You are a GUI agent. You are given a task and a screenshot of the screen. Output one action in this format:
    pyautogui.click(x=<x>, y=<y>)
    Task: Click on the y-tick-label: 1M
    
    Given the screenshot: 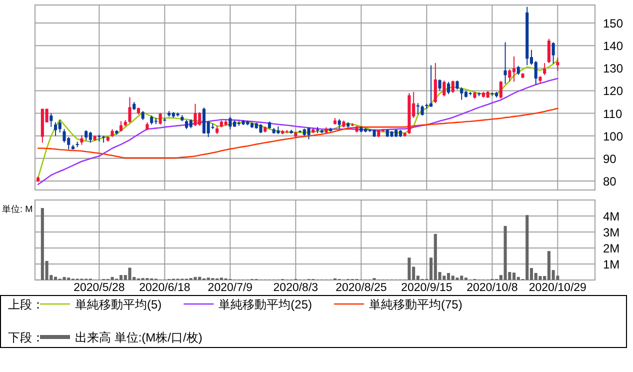 What is the action you would take?
    pyautogui.click(x=611, y=265)
    